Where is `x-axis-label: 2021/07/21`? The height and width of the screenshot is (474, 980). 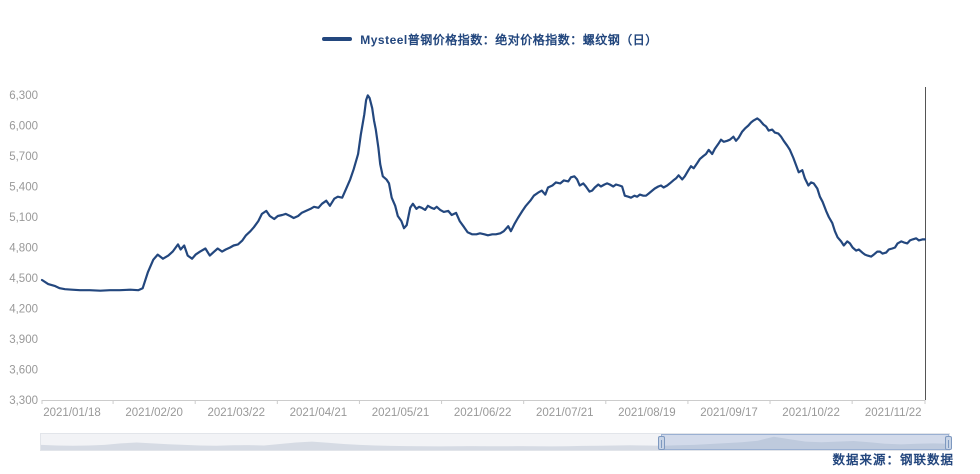
x-axis-label: 2021/07/21 is located at coordinates (565, 413).